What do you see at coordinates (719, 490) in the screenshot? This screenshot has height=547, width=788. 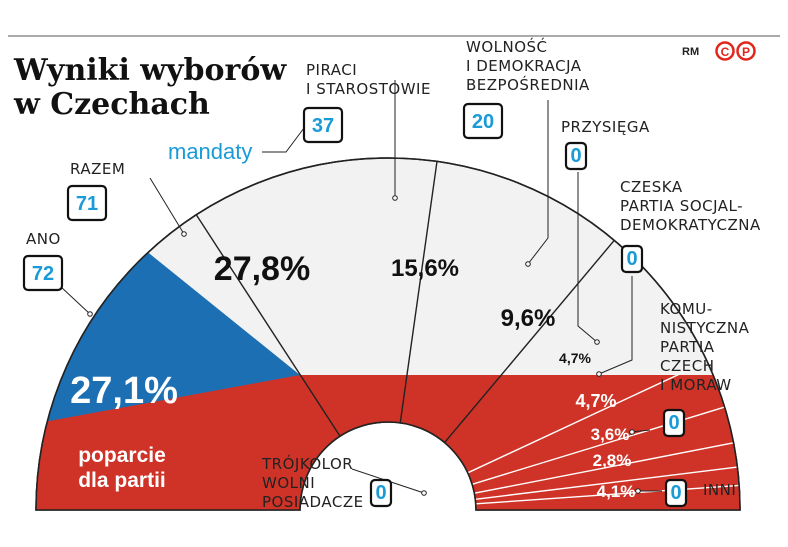 I see `party-label: INNI` at bounding box center [719, 490].